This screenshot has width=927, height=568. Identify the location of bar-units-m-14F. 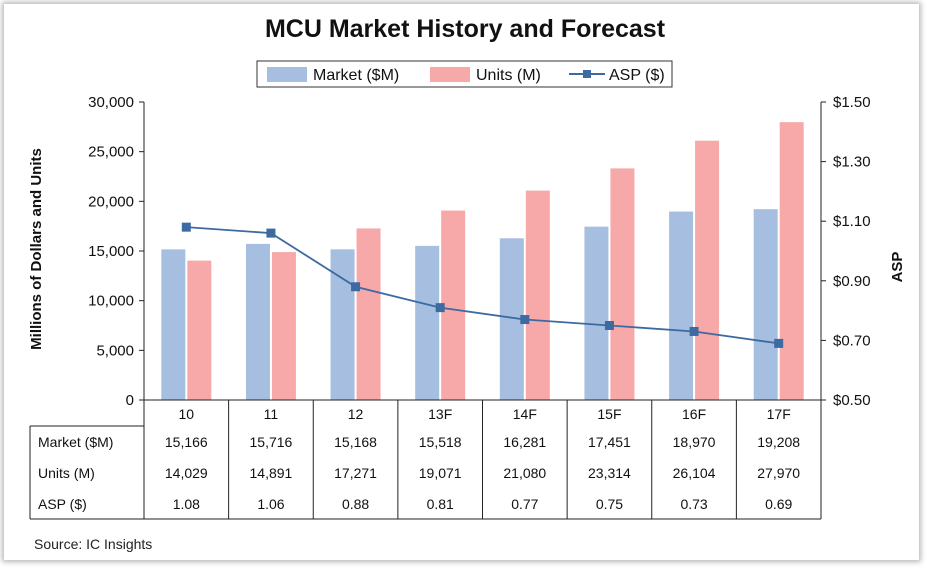
(537, 295).